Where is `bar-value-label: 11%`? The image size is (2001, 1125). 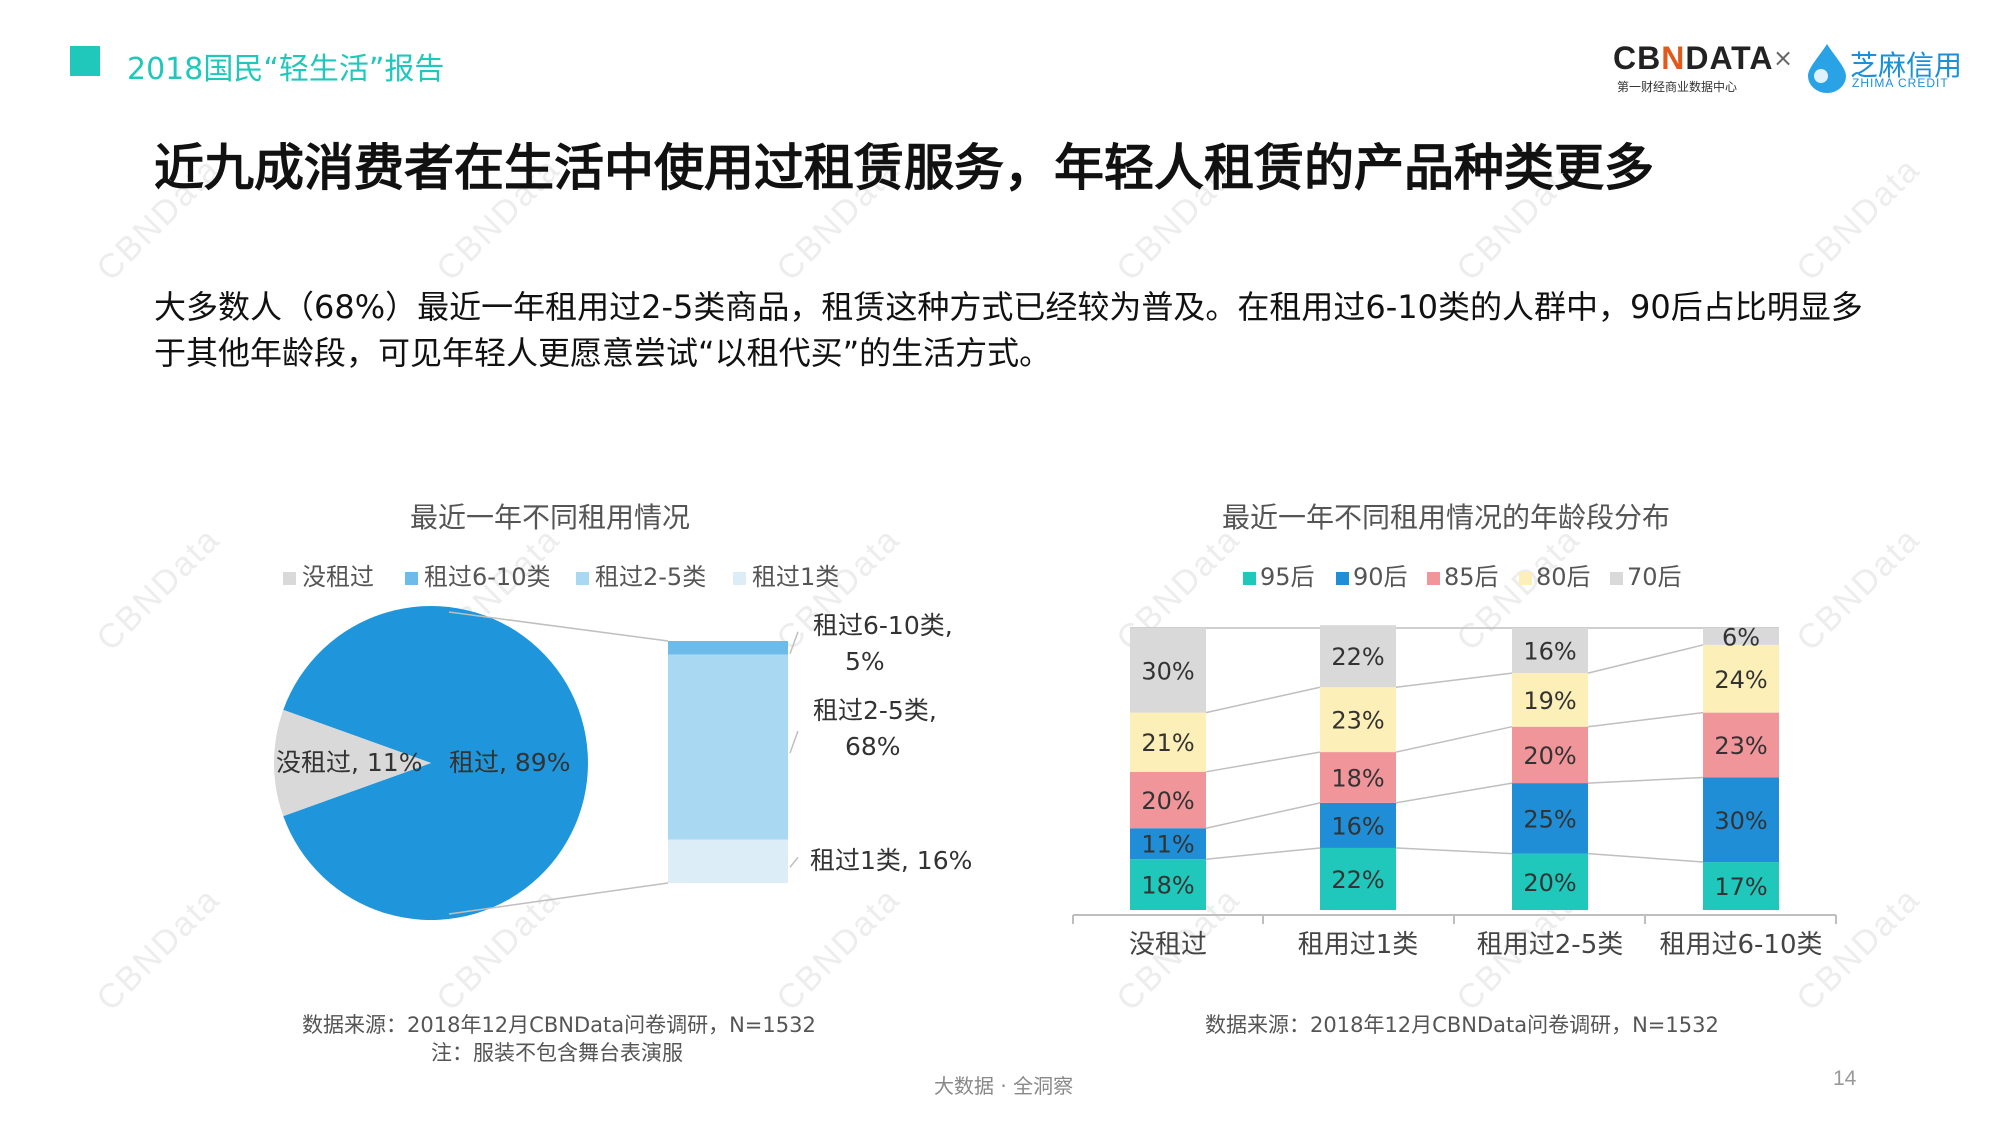 bar-value-label: 11% is located at coordinates (1167, 845).